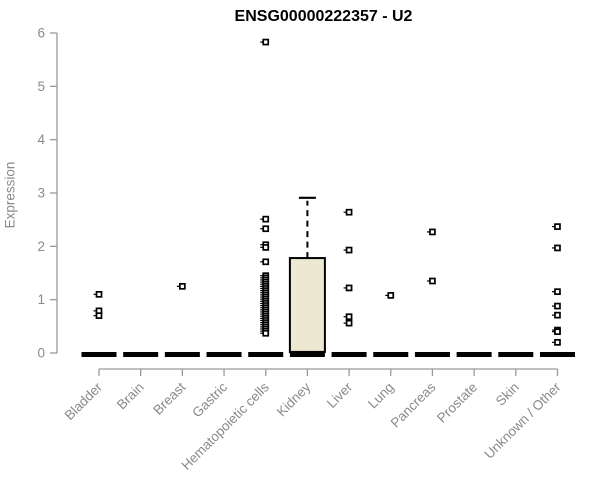  Describe the element at coordinates (182, 354) in the screenshot. I see `zero-bar-breast` at that location.